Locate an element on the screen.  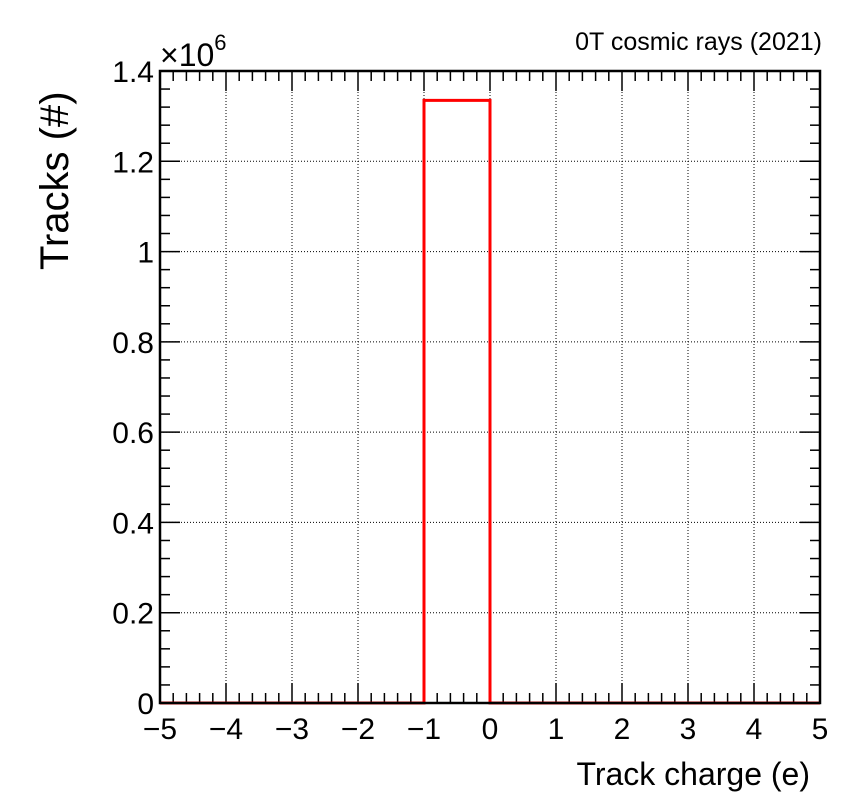
y-tick-label: 0 is located at coordinates (145, 704).